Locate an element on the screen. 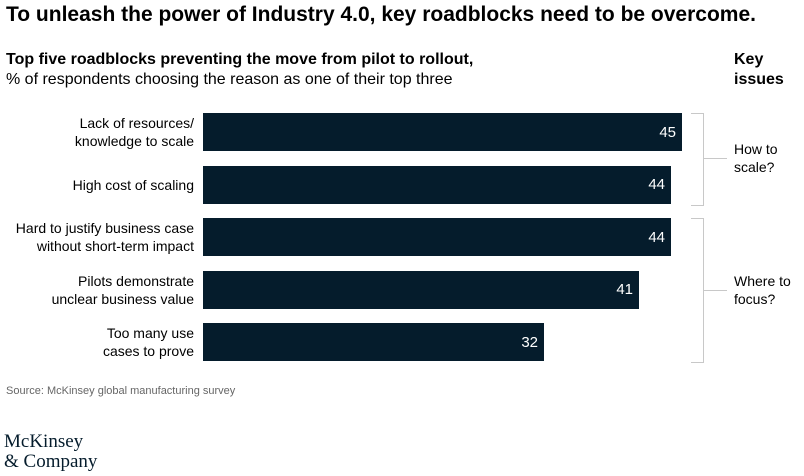 The width and height of the screenshot is (804, 476). bar: 32 is located at coordinates (373, 342).